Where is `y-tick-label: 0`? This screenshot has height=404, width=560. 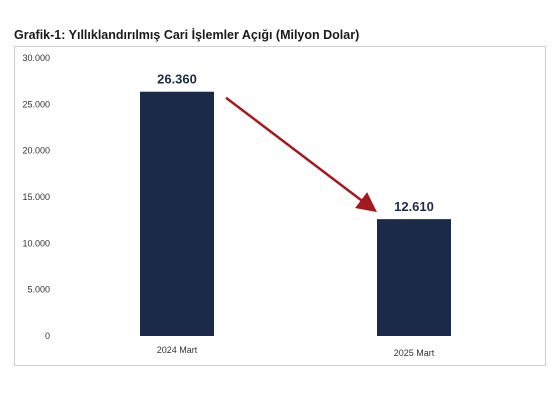 y-tick-label: 0 is located at coordinates (47, 336).